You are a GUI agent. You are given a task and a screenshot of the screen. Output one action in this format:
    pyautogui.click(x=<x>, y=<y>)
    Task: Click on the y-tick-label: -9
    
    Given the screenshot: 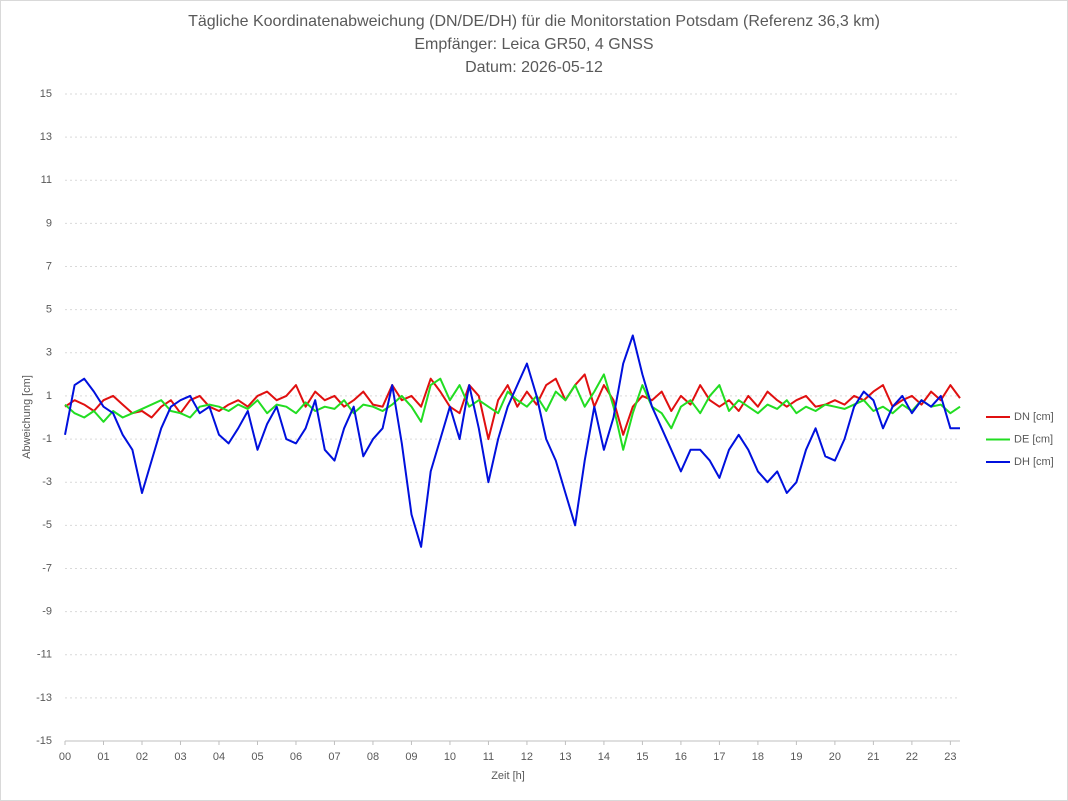 What is the action you would take?
    pyautogui.click(x=47, y=612)
    